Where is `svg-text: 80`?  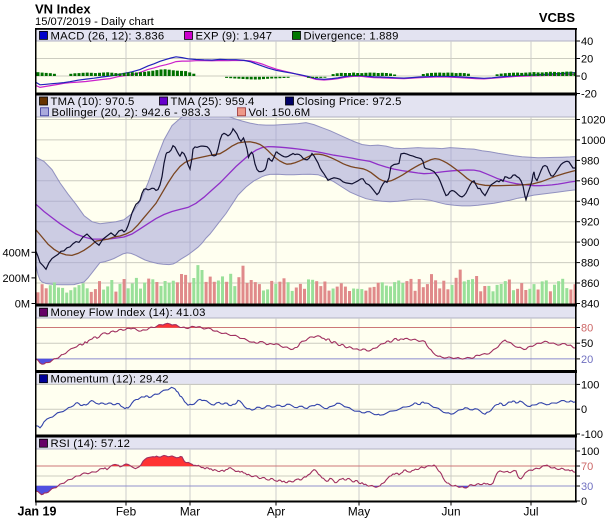
svg-text: 80 is located at coordinates (587, 329).